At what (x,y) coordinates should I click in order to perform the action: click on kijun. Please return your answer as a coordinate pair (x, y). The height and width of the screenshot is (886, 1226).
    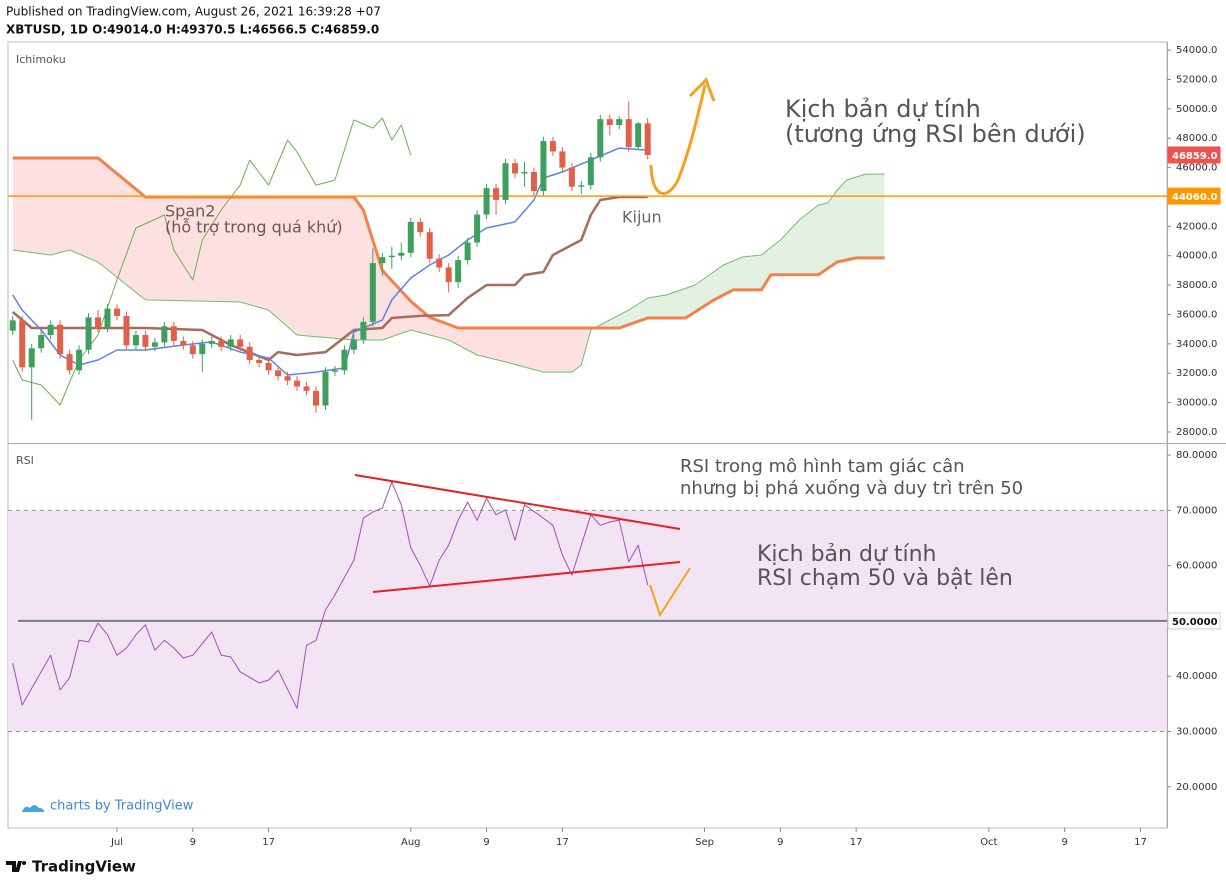
    Looking at the image, I should click on (329, 278).